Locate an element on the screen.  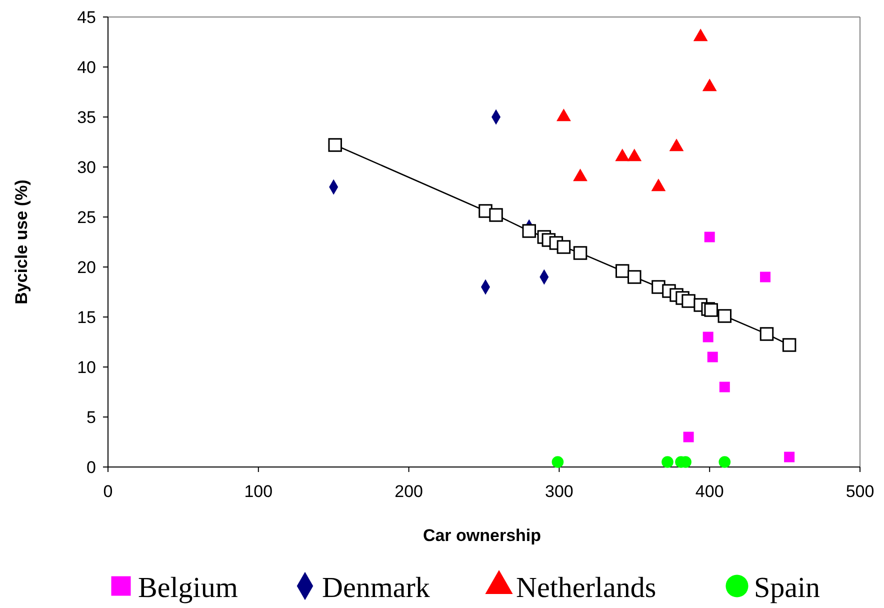
y-tick-label: 35 is located at coordinates (86, 117).